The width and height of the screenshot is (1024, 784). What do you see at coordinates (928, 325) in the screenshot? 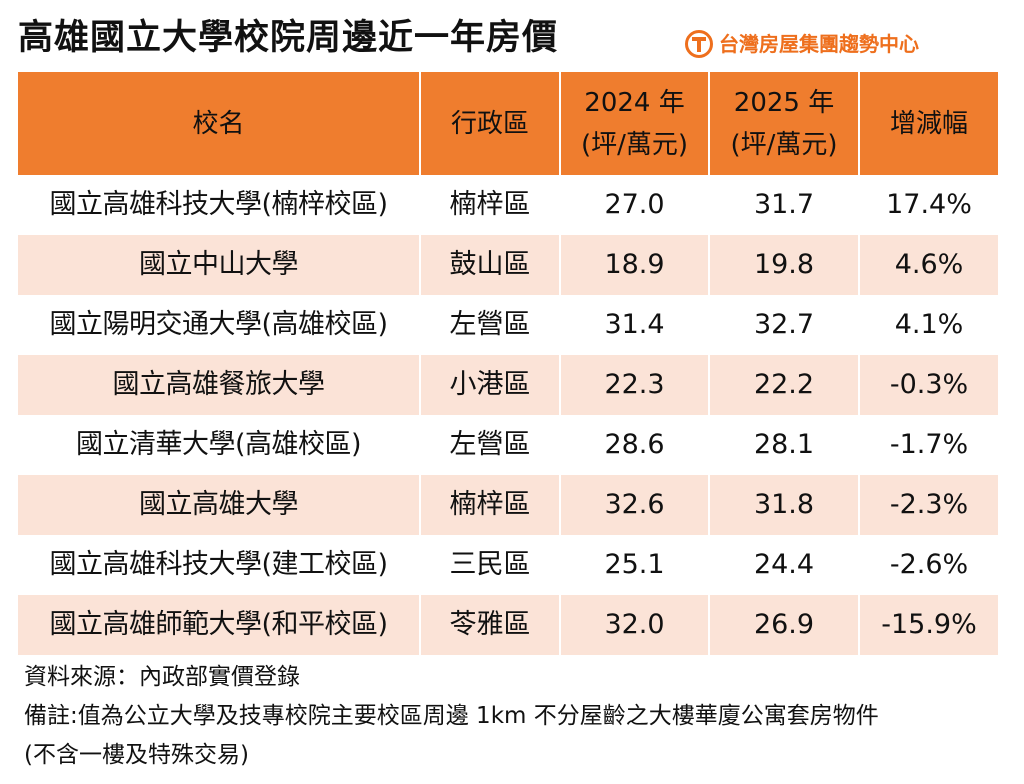
I see `change-rate-cell: 4.1%` at bounding box center [928, 325].